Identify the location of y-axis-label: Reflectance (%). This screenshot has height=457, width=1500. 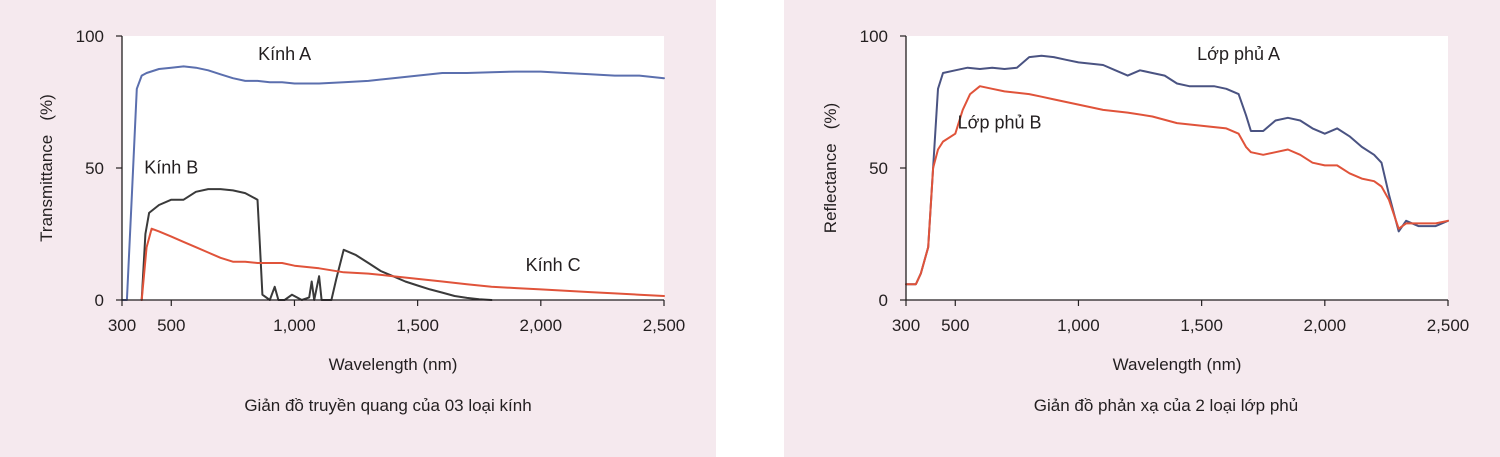
(830, 168).